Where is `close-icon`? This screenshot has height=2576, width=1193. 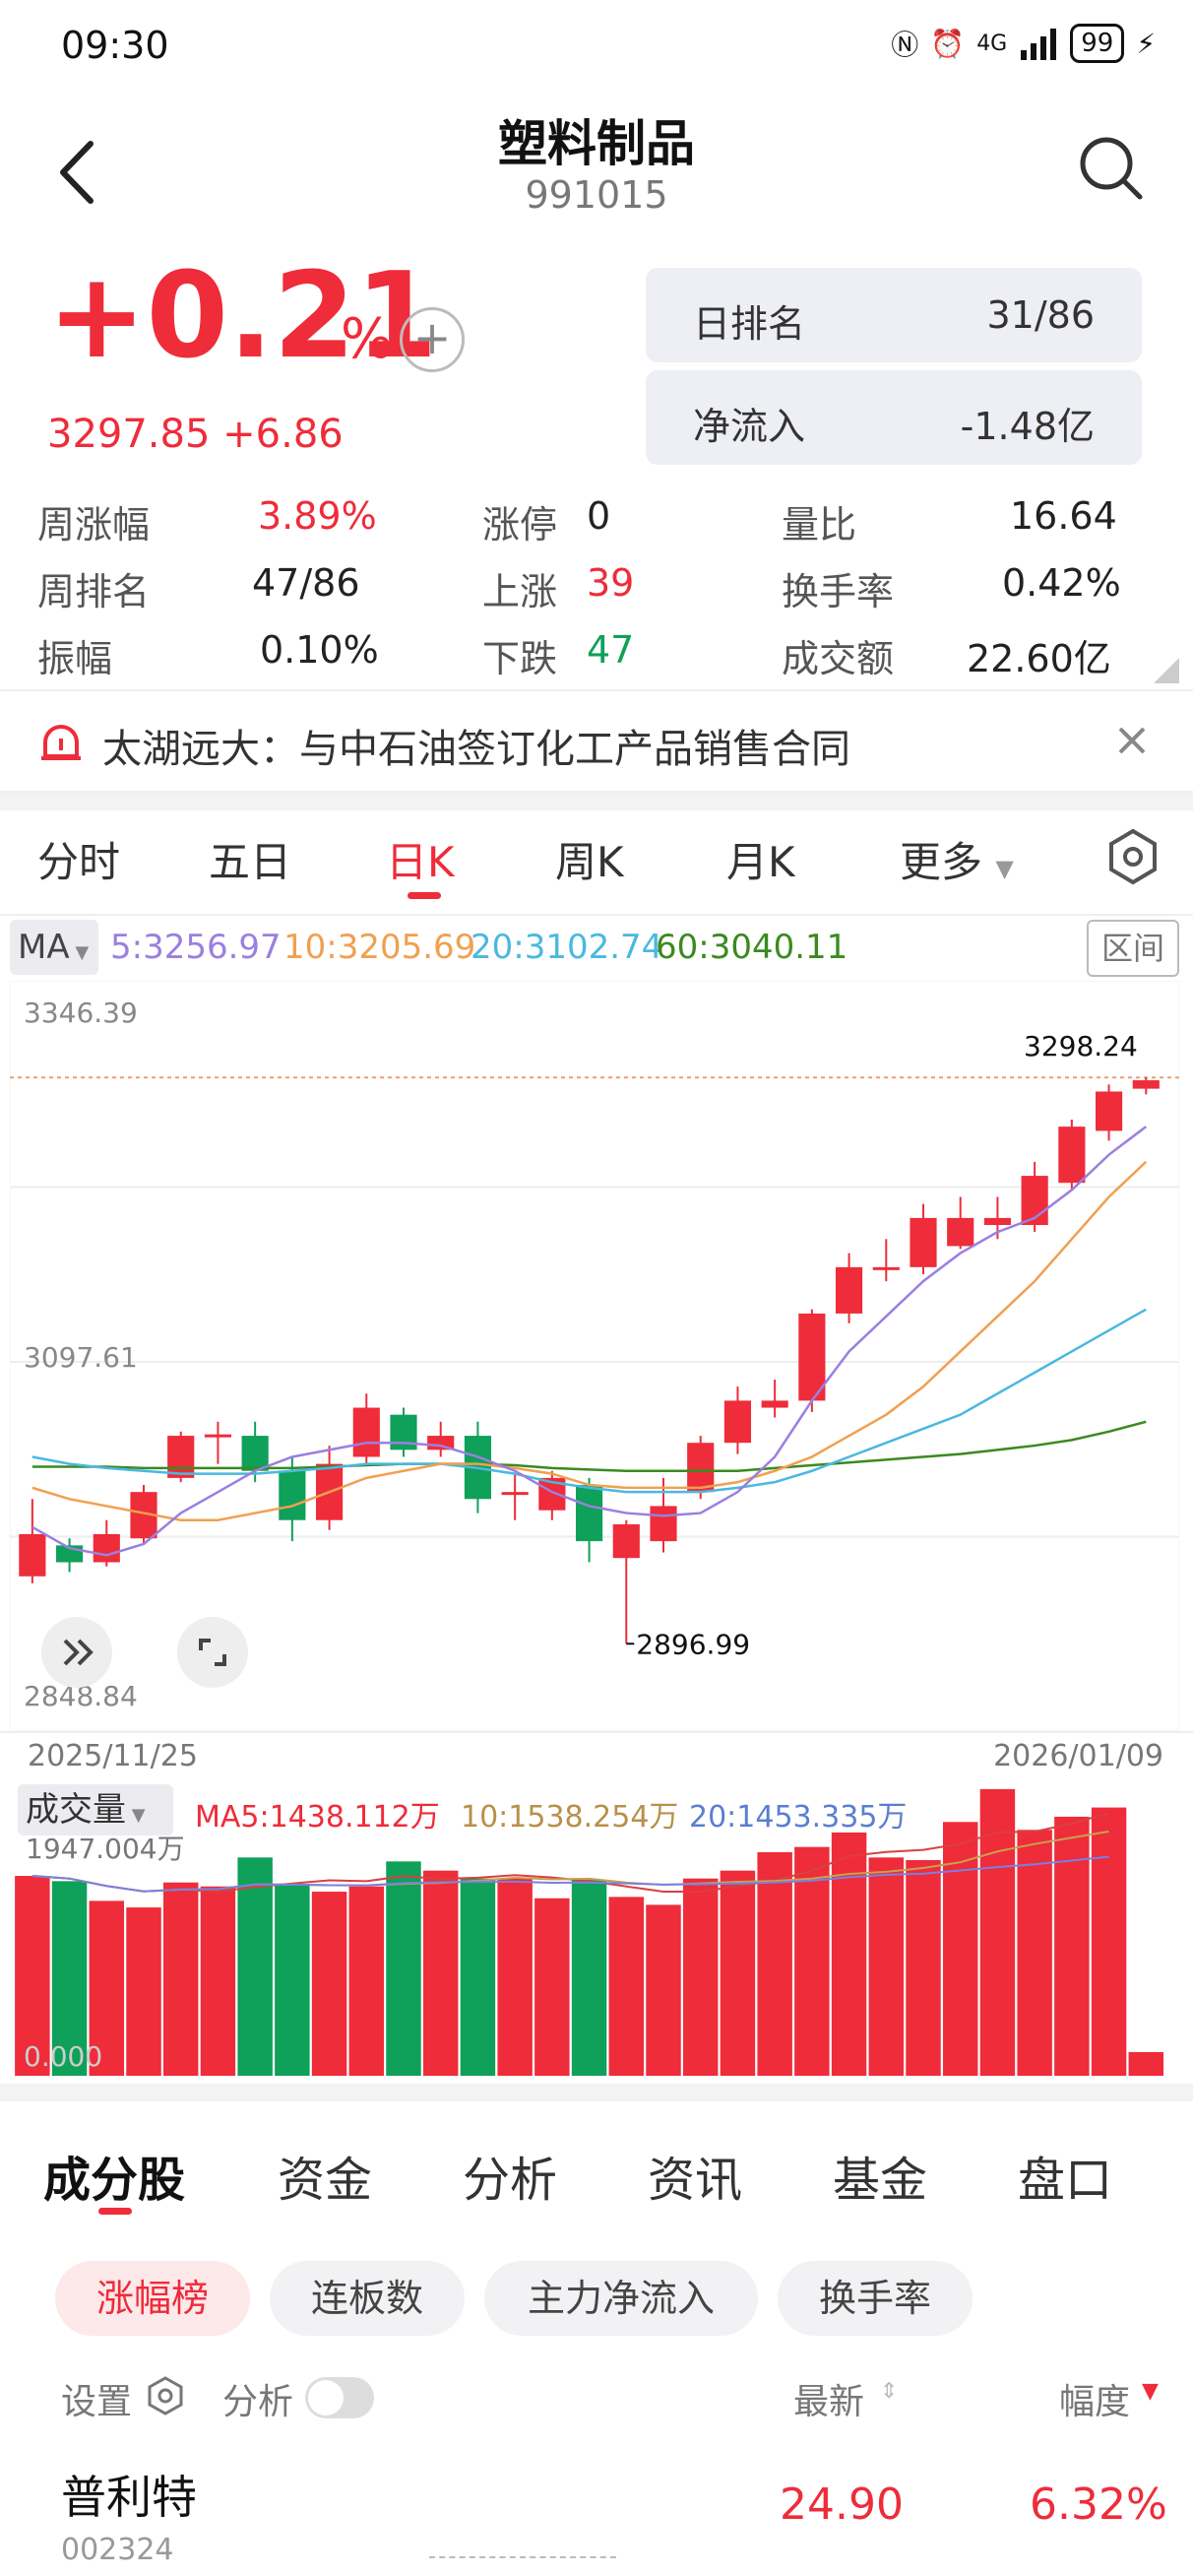 close-icon is located at coordinates (1132, 740).